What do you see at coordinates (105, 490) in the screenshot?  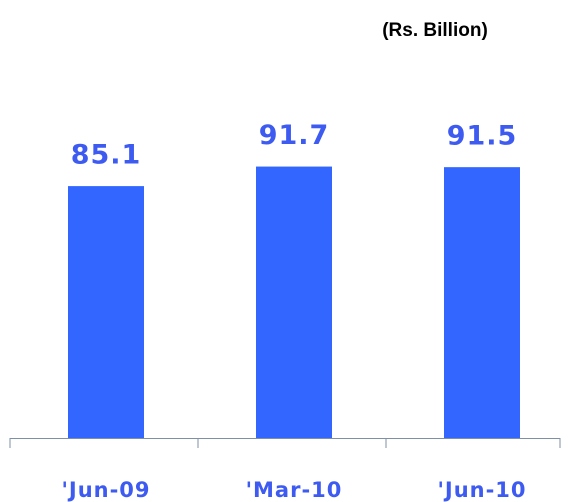 I see `x-tick-label: 'Jun-09` at bounding box center [105, 490].